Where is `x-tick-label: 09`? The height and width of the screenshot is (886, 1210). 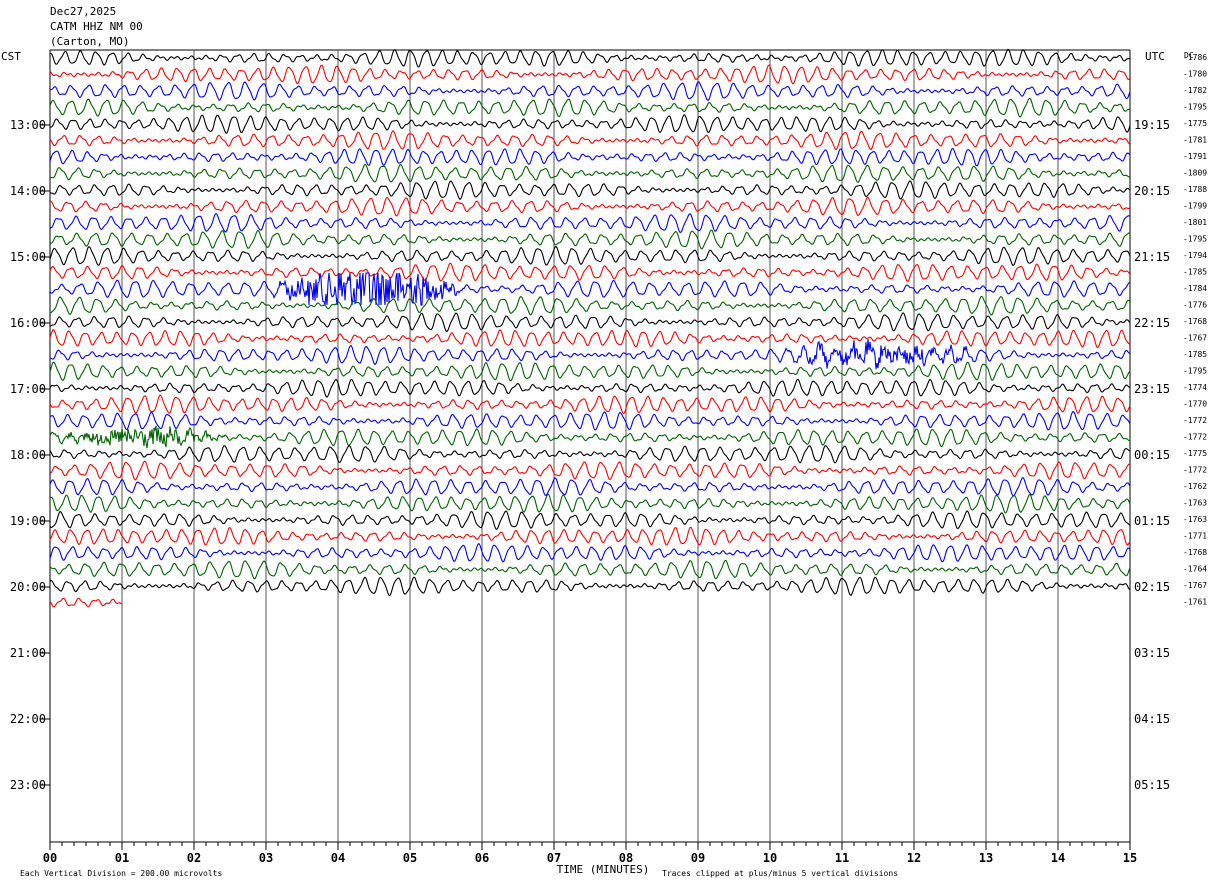
x-tick-label: 09 is located at coordinates (698, 858).